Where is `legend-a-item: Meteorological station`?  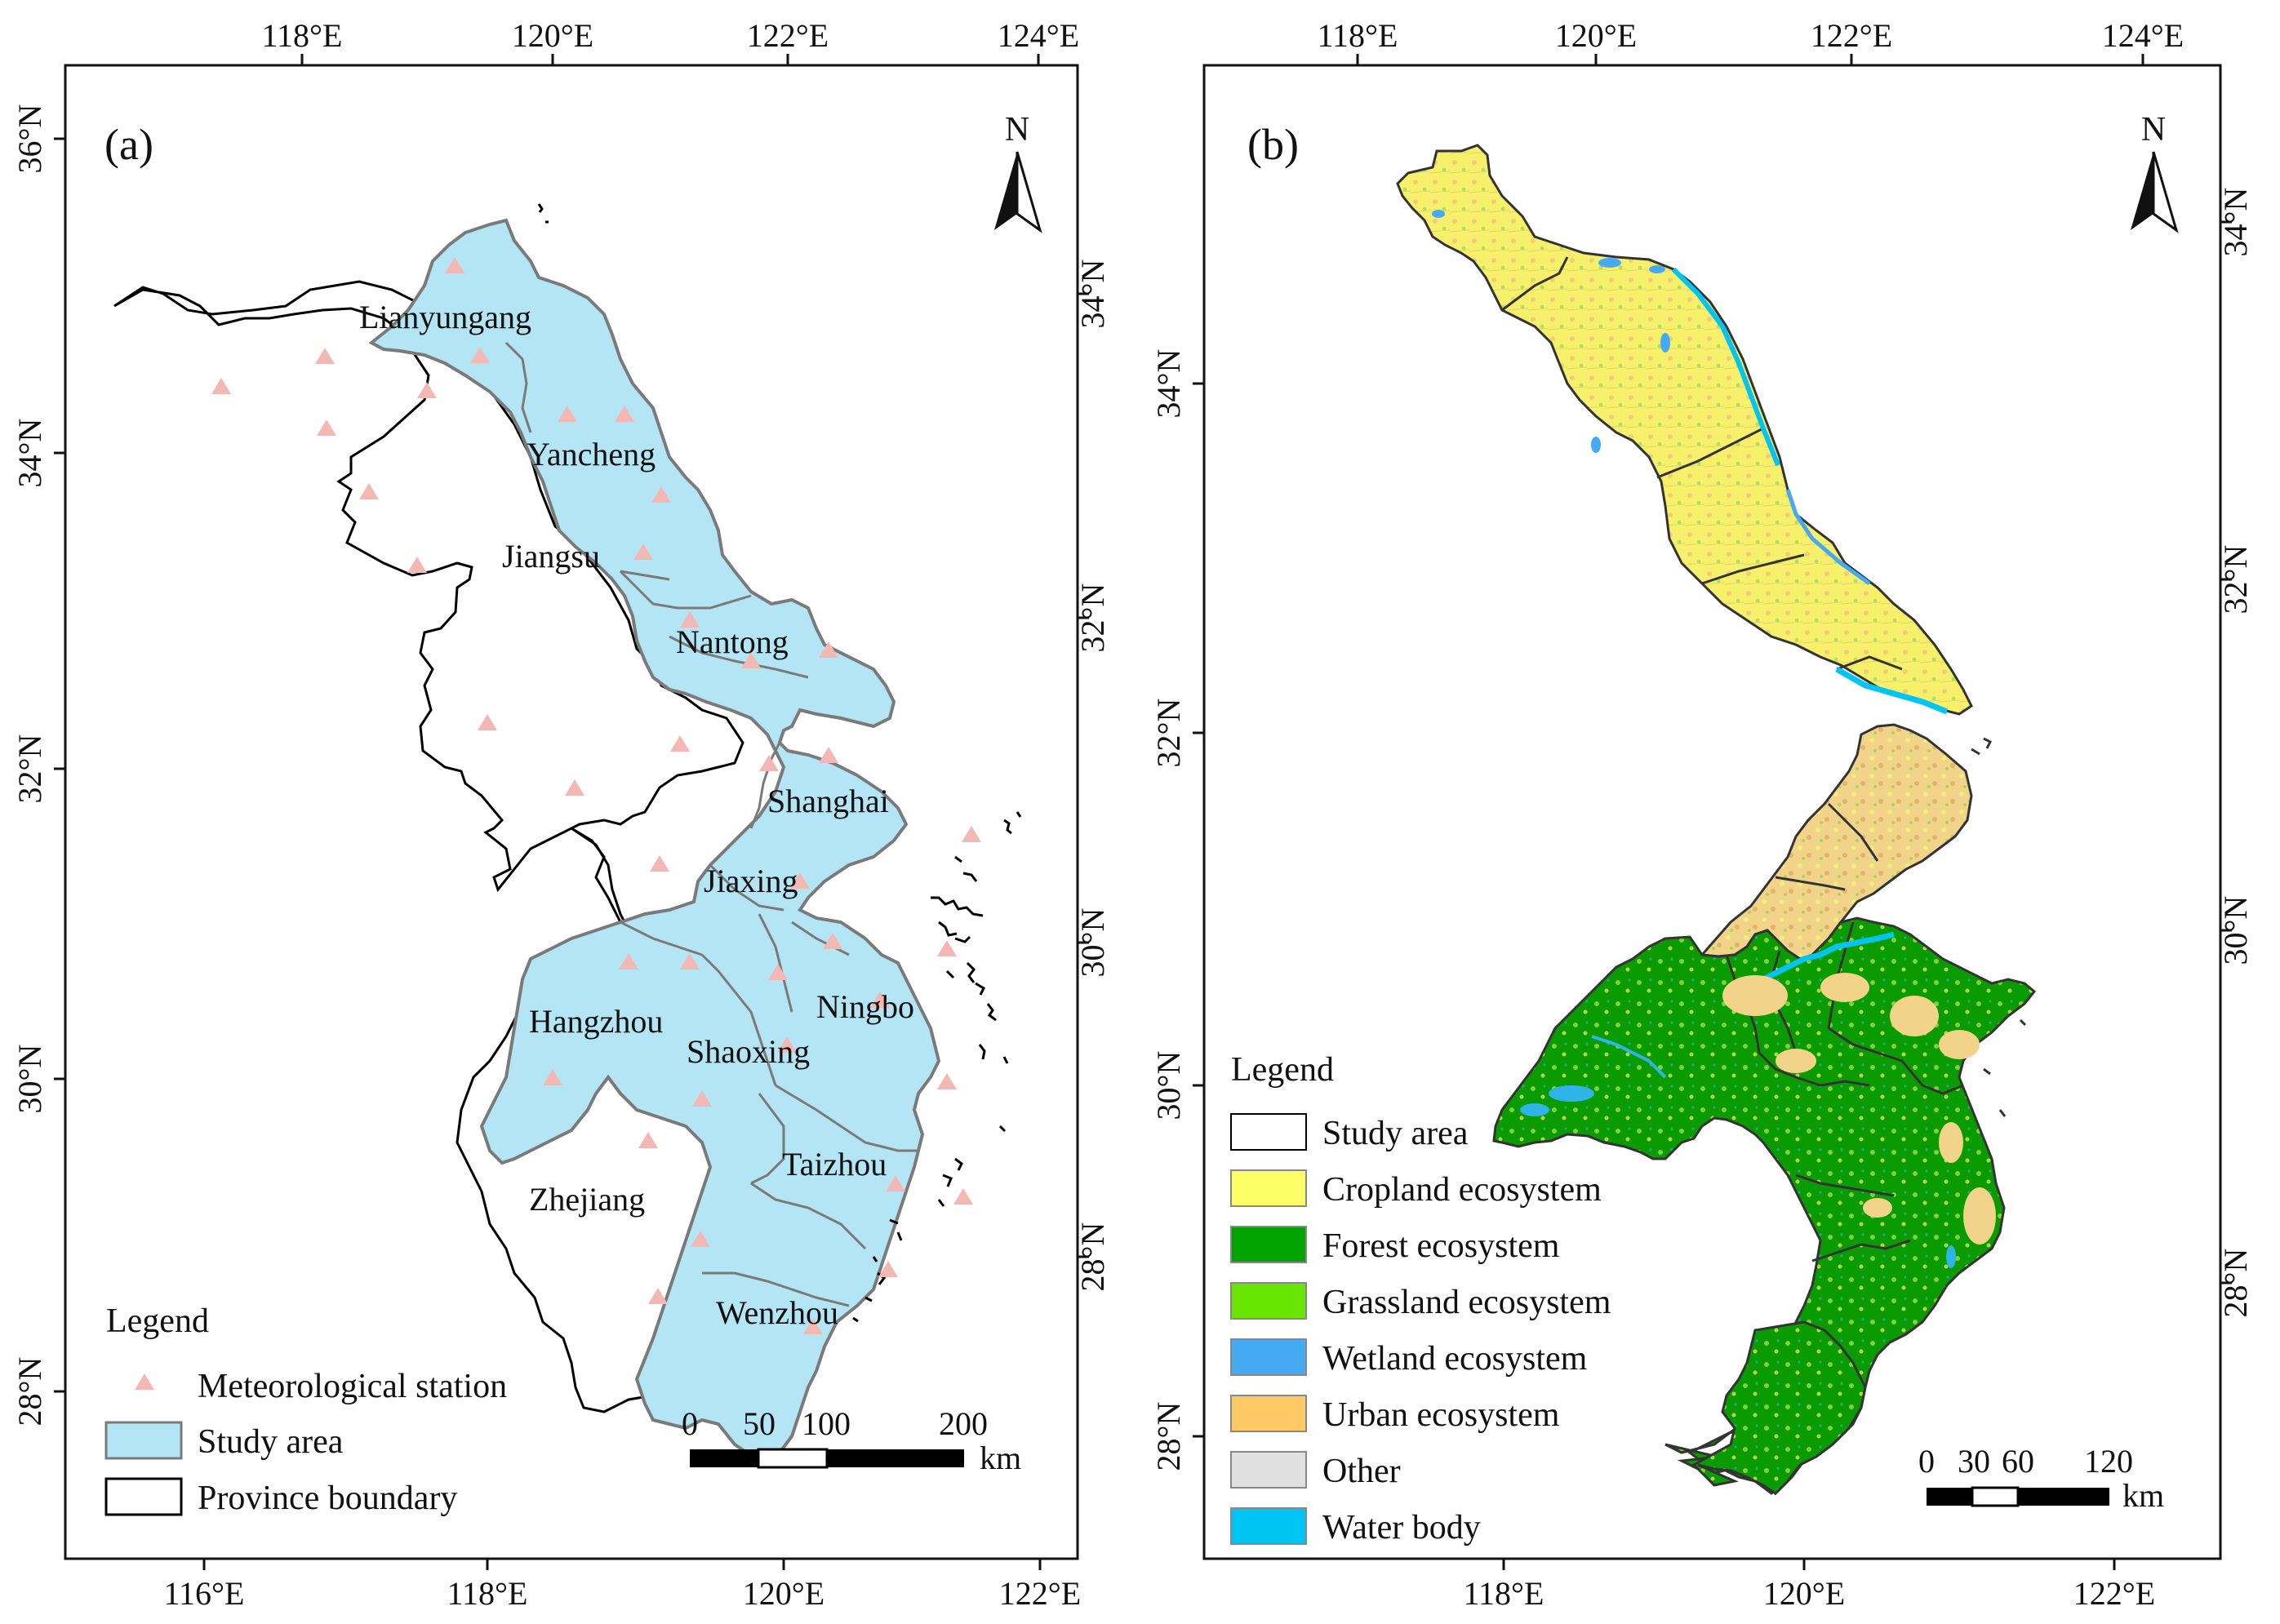
legend-a-item: Meteorological station is located at coordinates (353, 1386).